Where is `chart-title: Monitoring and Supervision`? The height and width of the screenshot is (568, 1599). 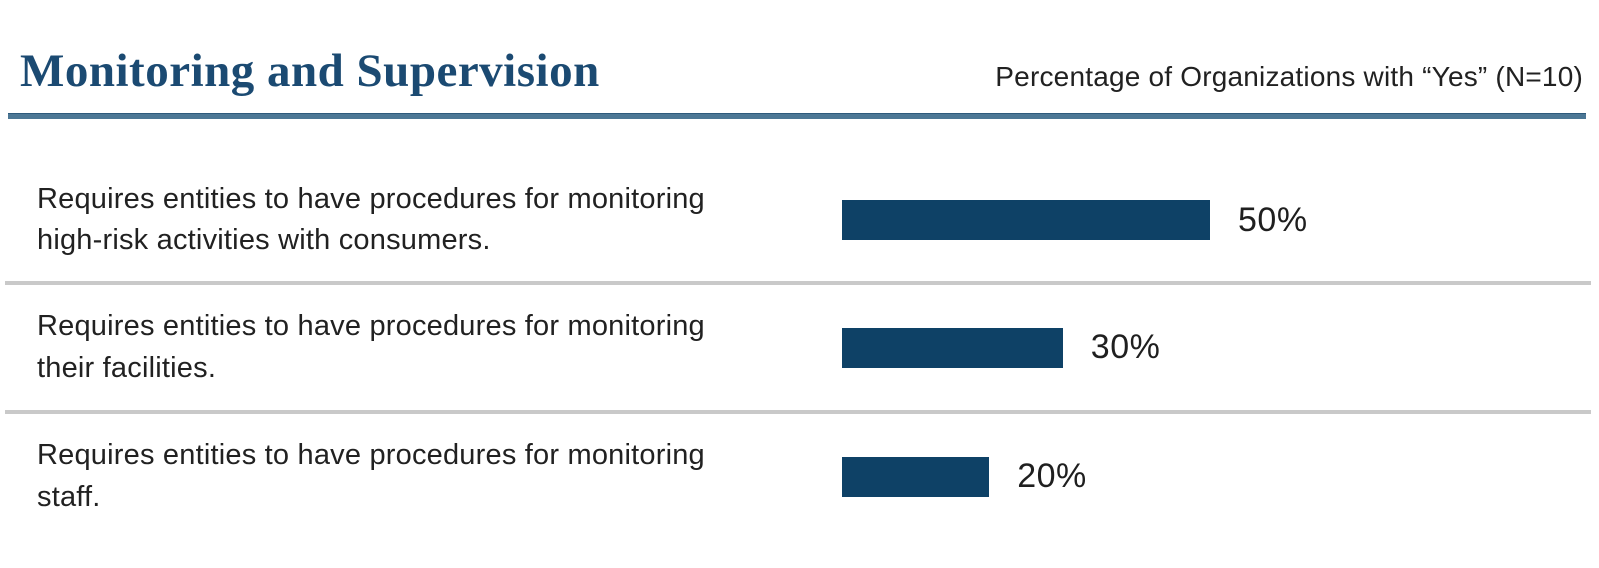
chart-title: Monitoring and Supervision is located at coordinates (310, 71).